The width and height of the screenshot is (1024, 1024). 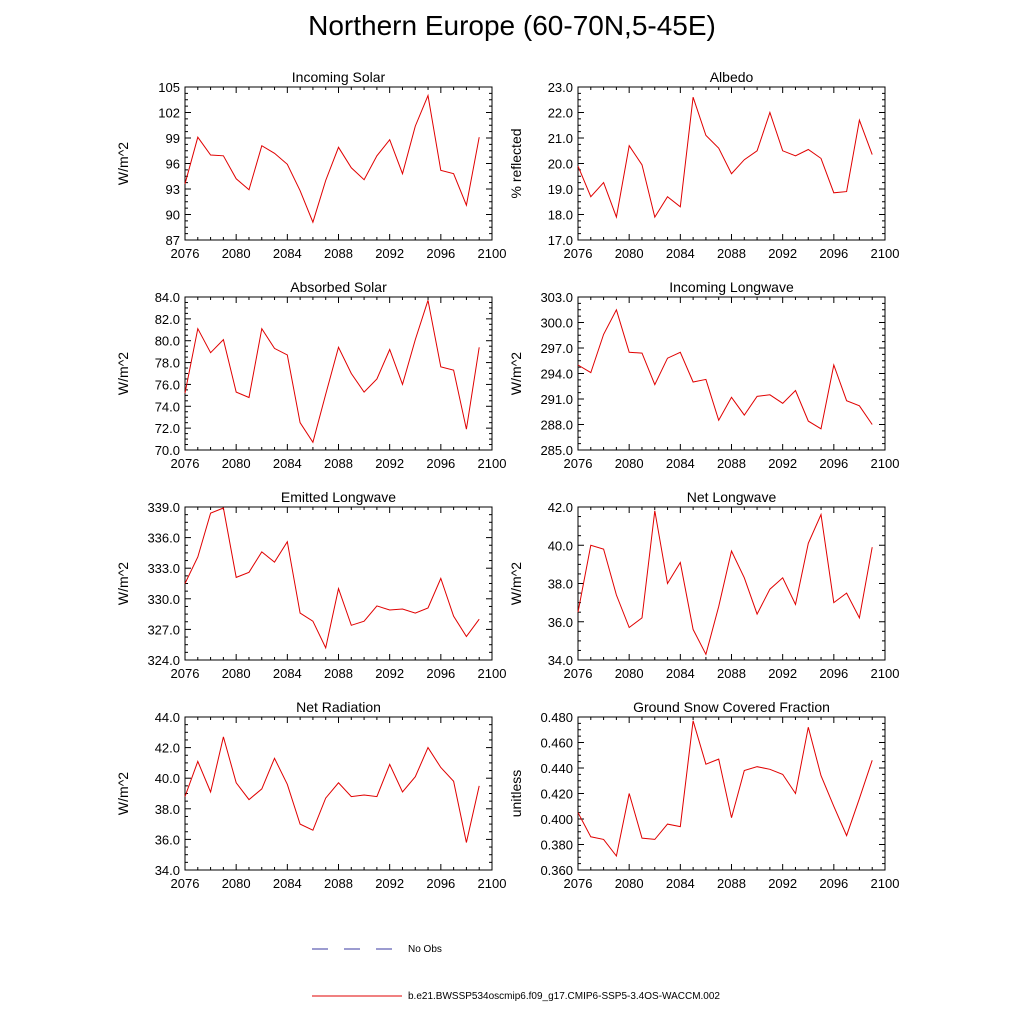 What do you see at coordinates (123, 583) in the screenshot?
I see `y-axis-label: W/m^2` at bounding box center [123, 583].